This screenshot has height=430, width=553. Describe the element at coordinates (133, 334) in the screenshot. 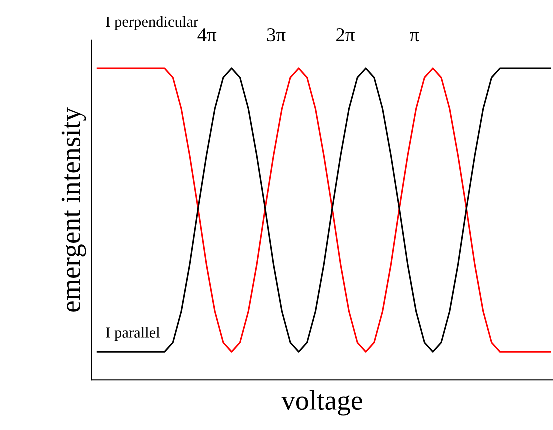

I see `annotation: I parallel` at that location.